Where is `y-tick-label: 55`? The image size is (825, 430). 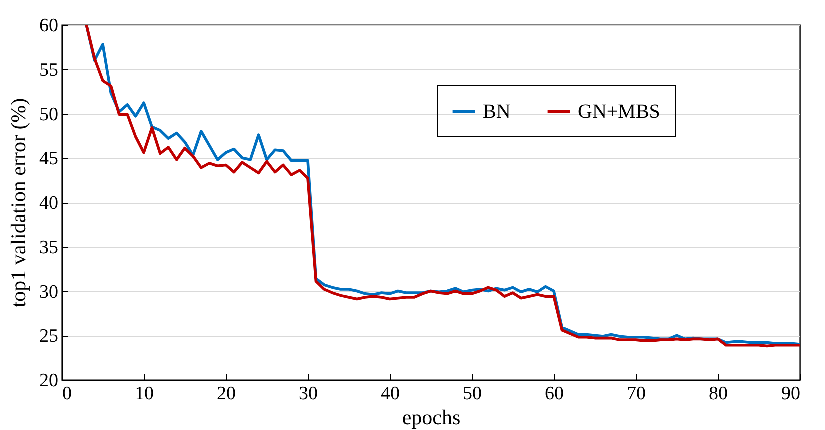
y-tick-label: 55 is located at coordinates (49, 70).